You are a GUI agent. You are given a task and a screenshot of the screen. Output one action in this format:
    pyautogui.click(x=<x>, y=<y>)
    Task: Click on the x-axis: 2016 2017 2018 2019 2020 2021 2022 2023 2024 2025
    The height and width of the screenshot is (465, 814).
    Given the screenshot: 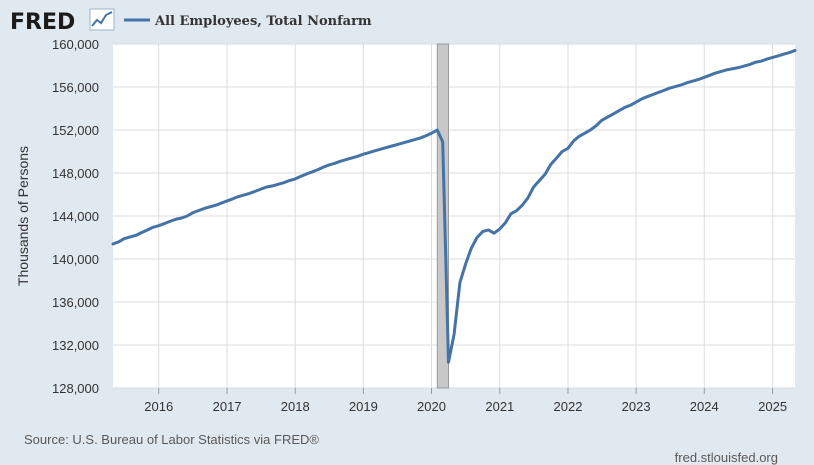 What is the action you would take?
    pyautogui.click(x=465, y=401)
    